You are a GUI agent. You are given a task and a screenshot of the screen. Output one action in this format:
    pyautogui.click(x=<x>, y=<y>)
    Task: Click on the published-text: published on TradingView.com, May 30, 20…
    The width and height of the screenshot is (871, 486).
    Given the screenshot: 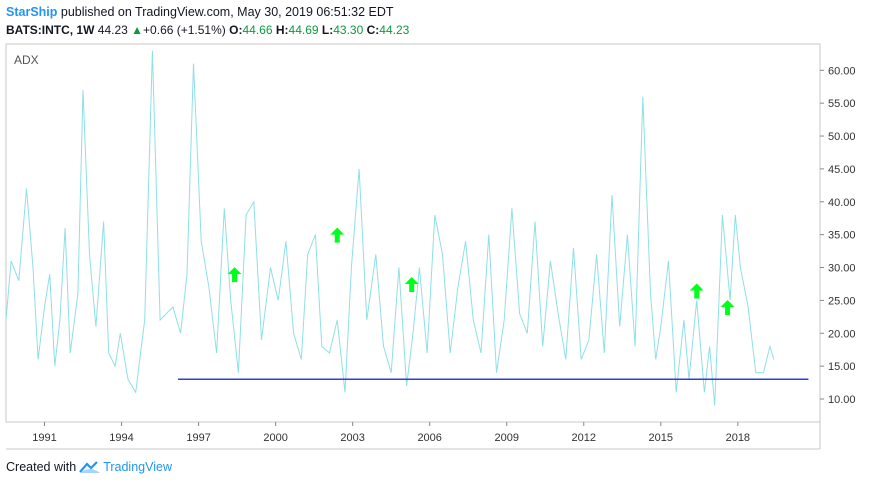 What is the action you would take?
    pyautogui.click(x=227, y=12)
    